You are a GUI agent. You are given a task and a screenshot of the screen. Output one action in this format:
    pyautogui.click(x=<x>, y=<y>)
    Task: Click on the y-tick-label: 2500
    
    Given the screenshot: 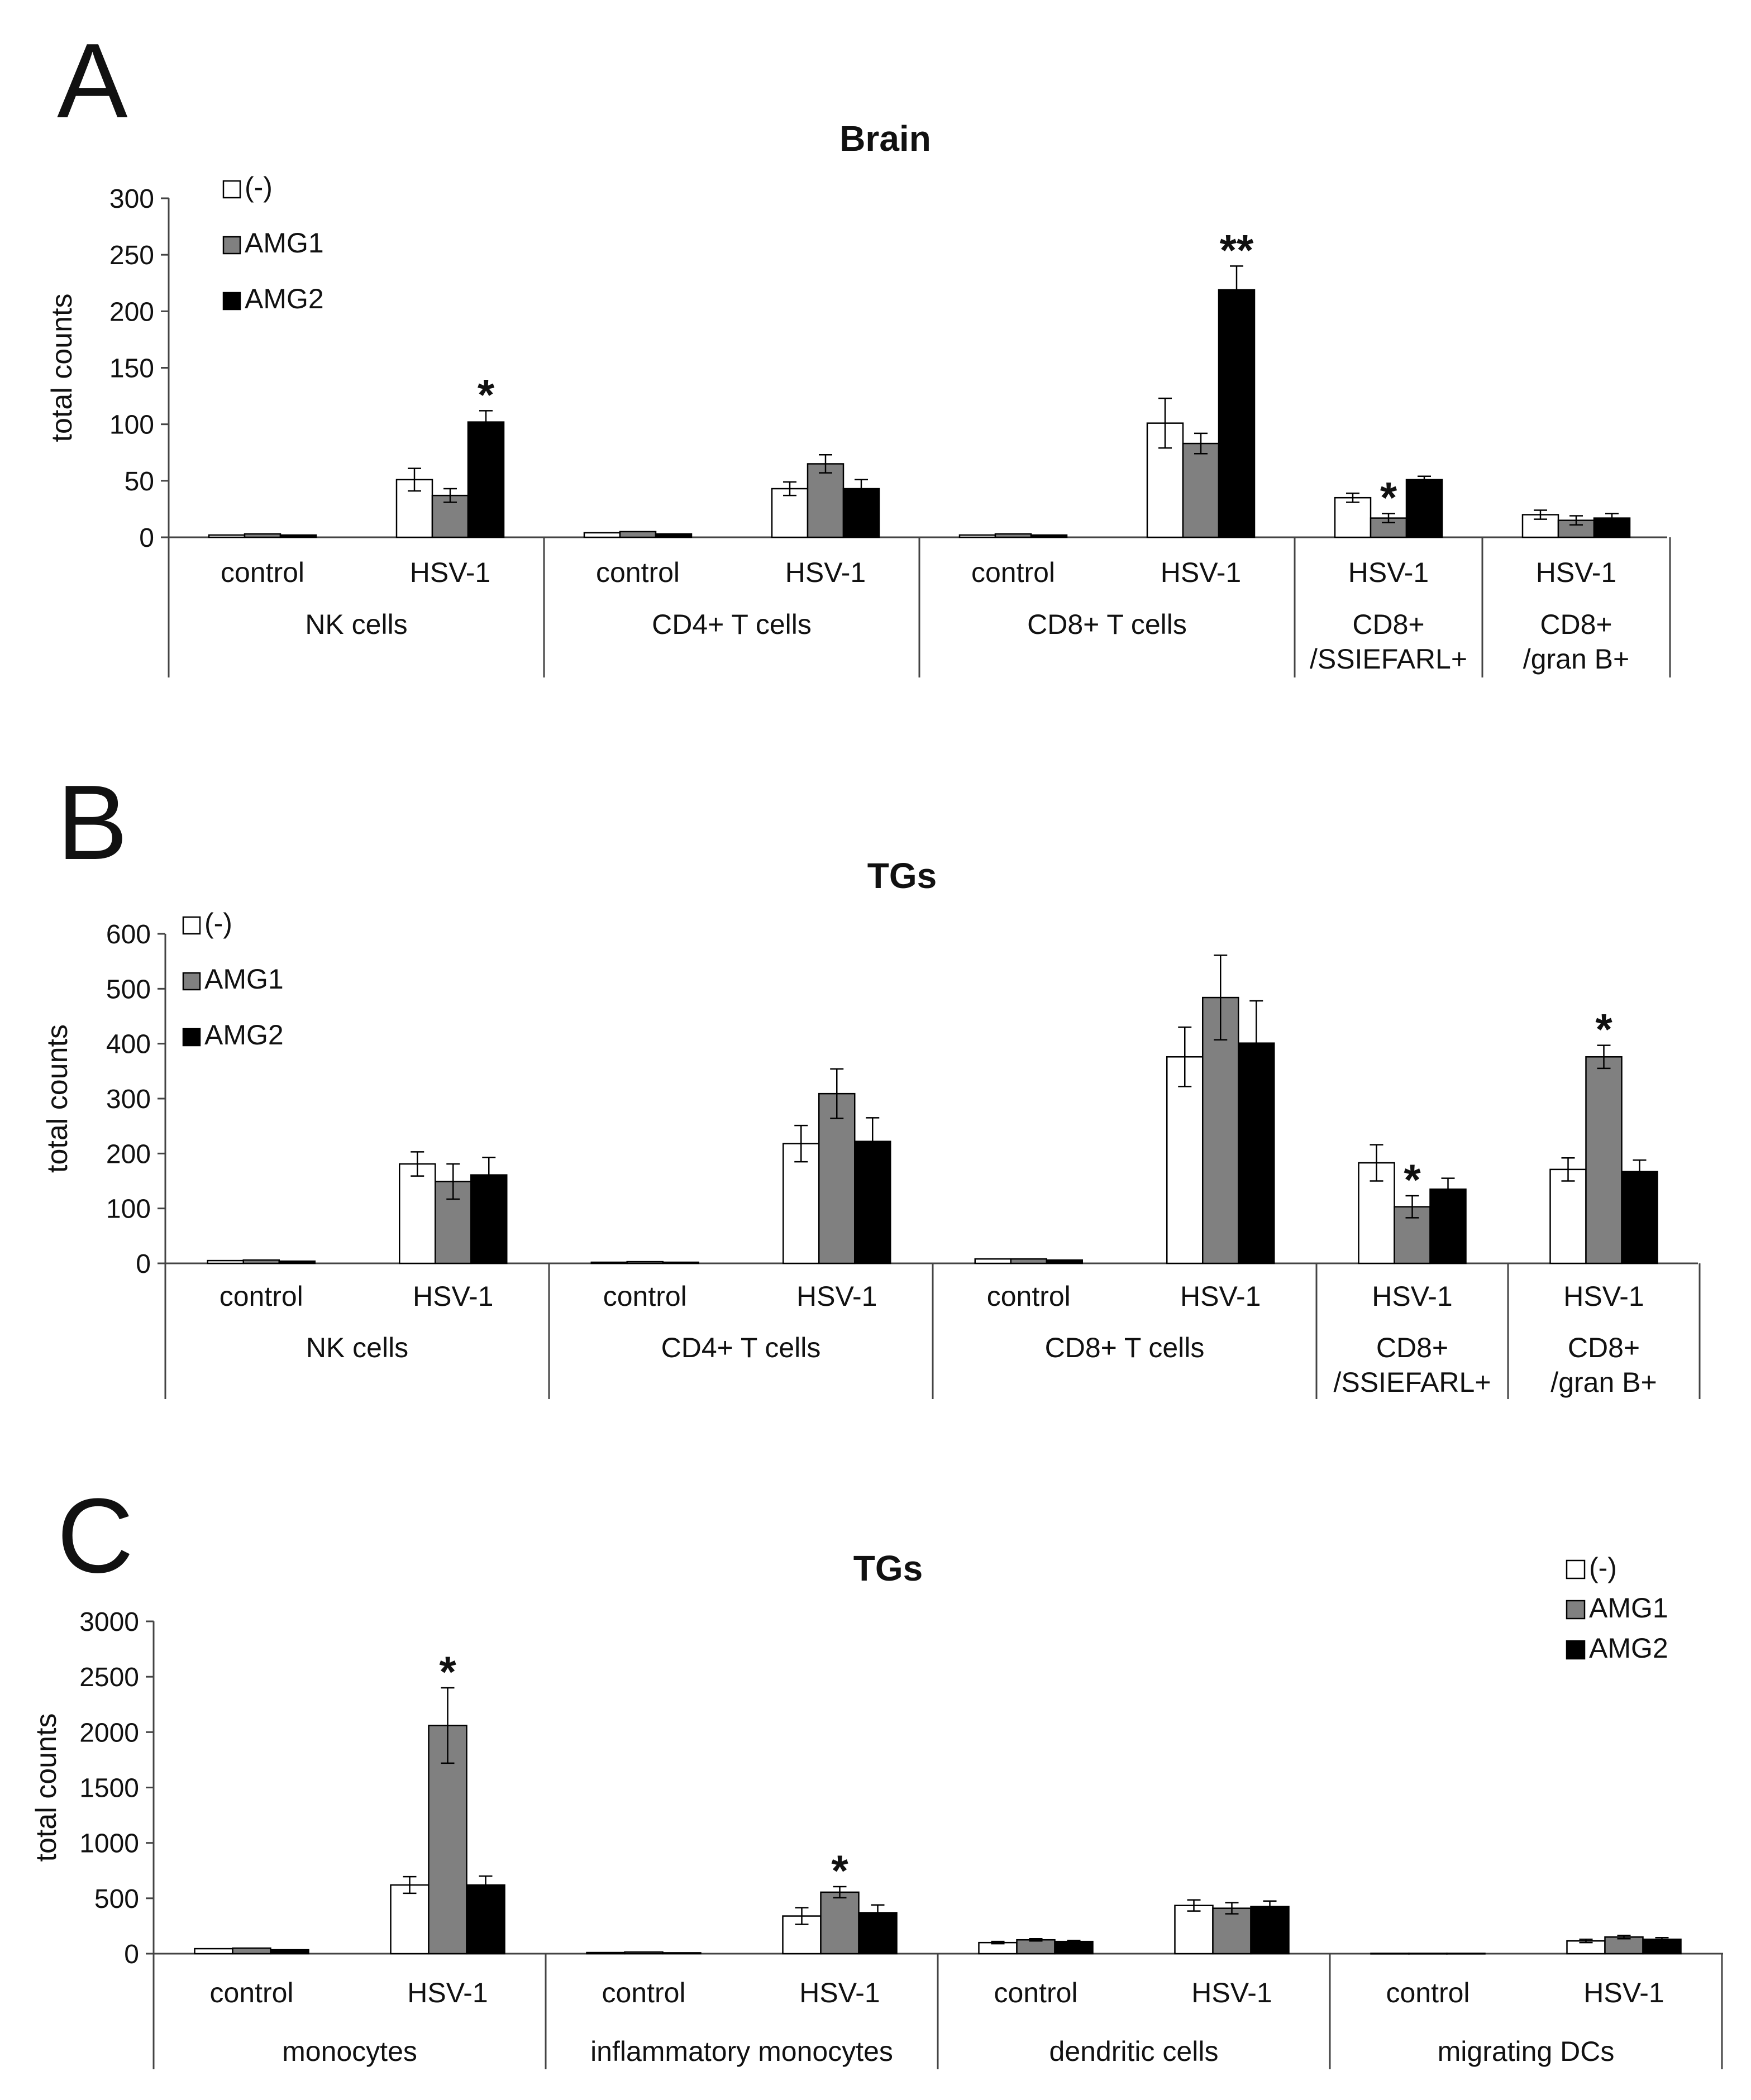 What is the action you would take?
    pyautogui.click(x=109, y=1677)
    